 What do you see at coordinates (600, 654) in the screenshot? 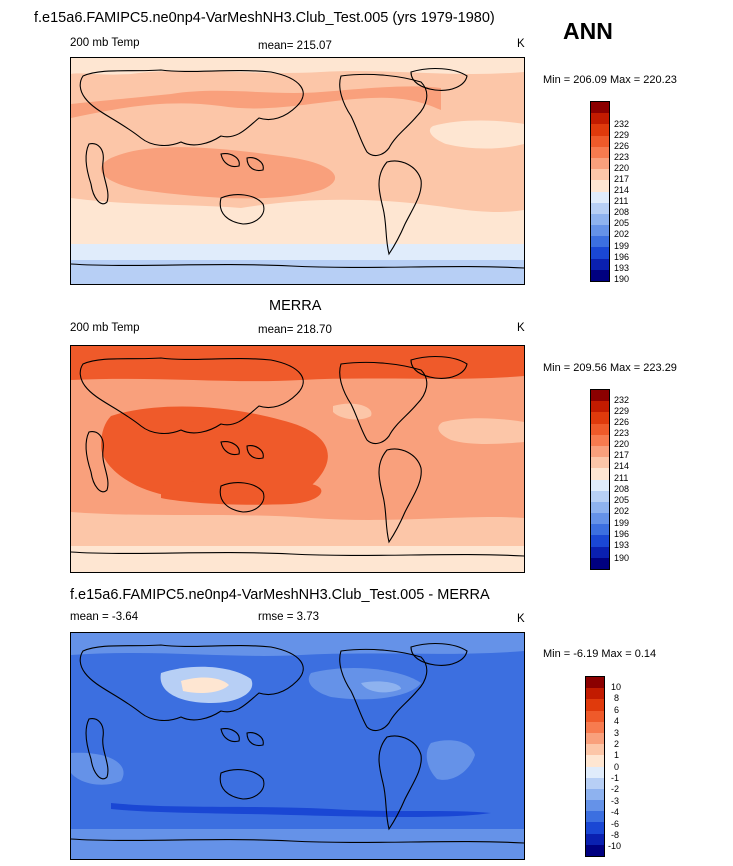
I see `panel3-min-max: Min = -6.19 Max = 0.14` at bounding box center [600, 654].